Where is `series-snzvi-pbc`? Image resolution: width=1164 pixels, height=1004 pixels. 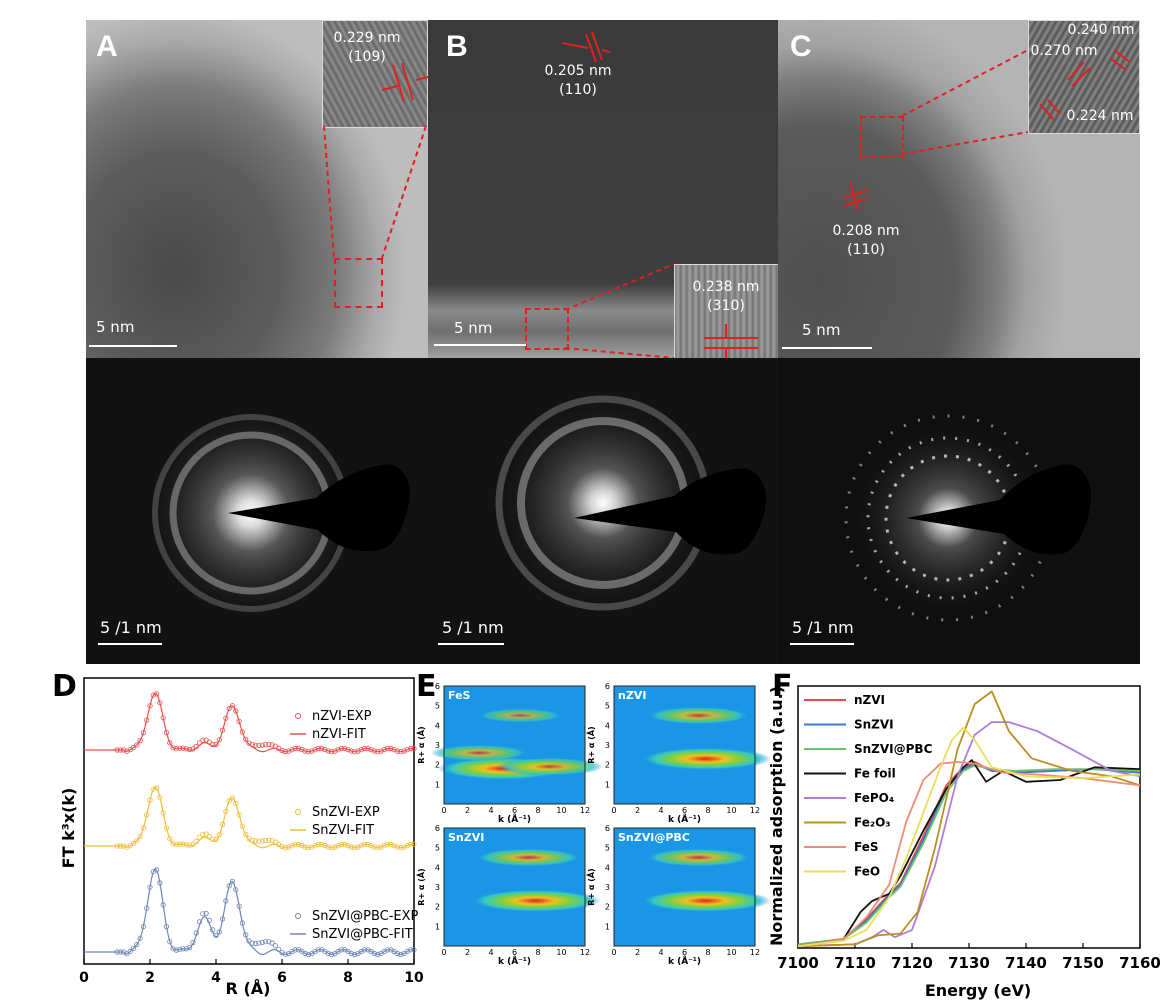 series-snzvi-pbc is located at coordinates (969, 855).